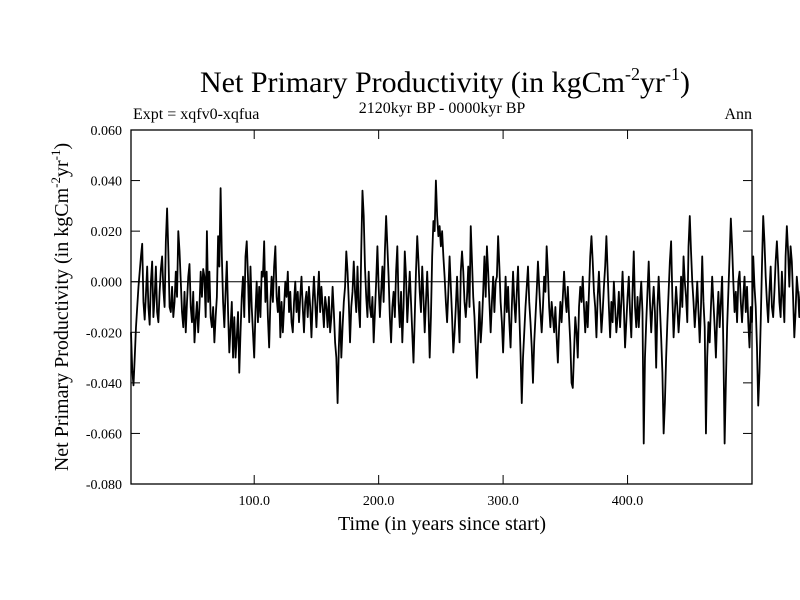 This screenshot has height=600, width=800. What do you see at coordinates (107, 283) in the screenshot?
I see `y-tick-label: 0.000` at bounding box center [107, 283].